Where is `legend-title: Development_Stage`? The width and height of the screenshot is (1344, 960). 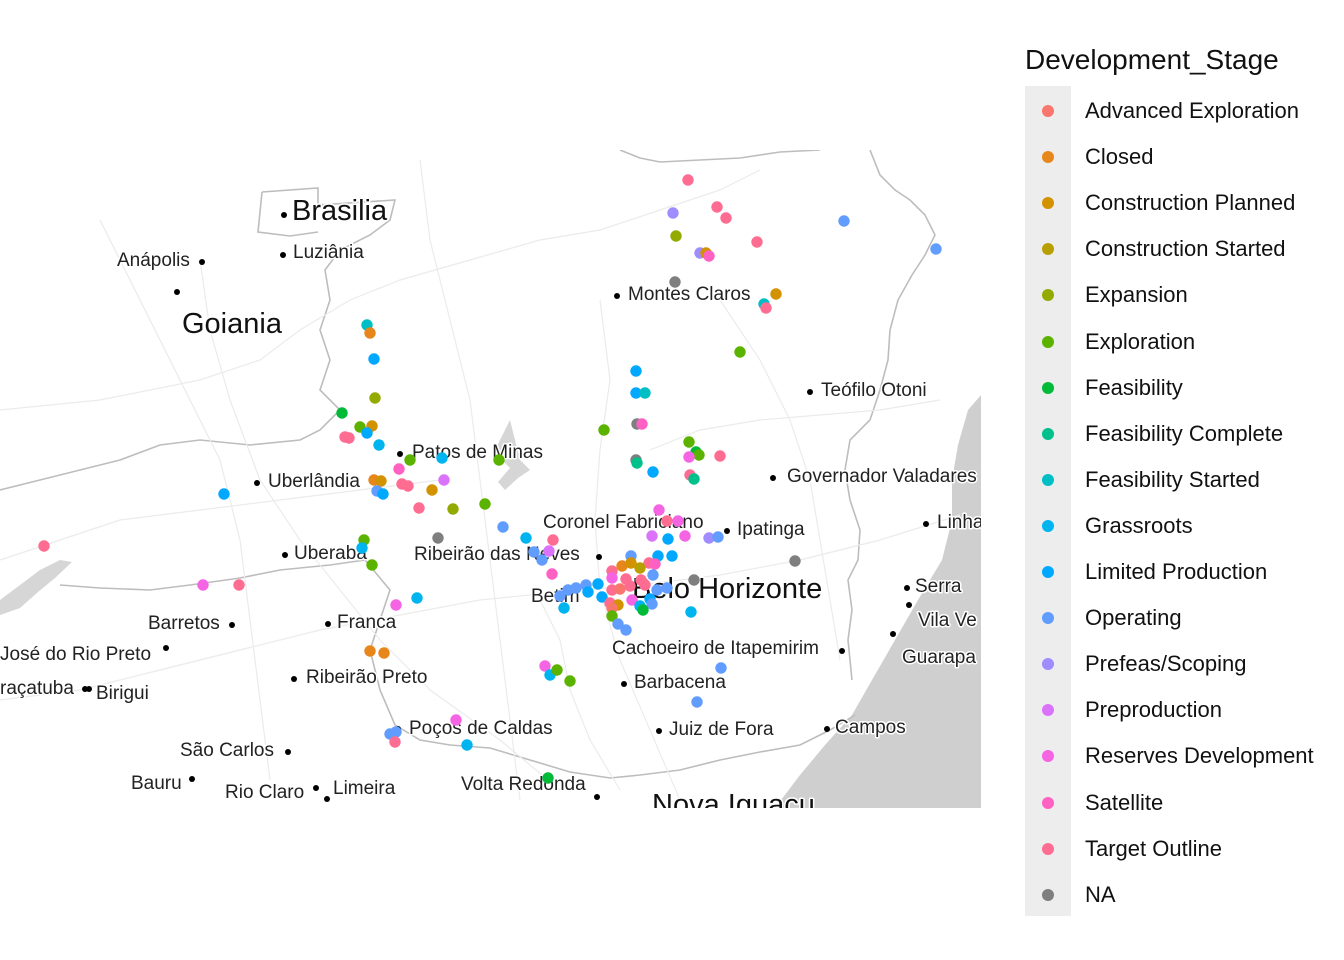
legend-title: Development_Stage is located at coordinates (1152, 59).